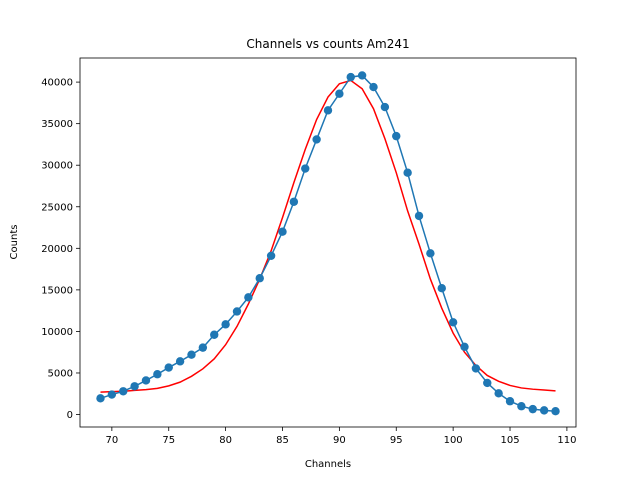  What do you see at coordinates (566, 440) in the screenshot?
I see `x-tick-label-8: 110` at bounding box center [566, 440].